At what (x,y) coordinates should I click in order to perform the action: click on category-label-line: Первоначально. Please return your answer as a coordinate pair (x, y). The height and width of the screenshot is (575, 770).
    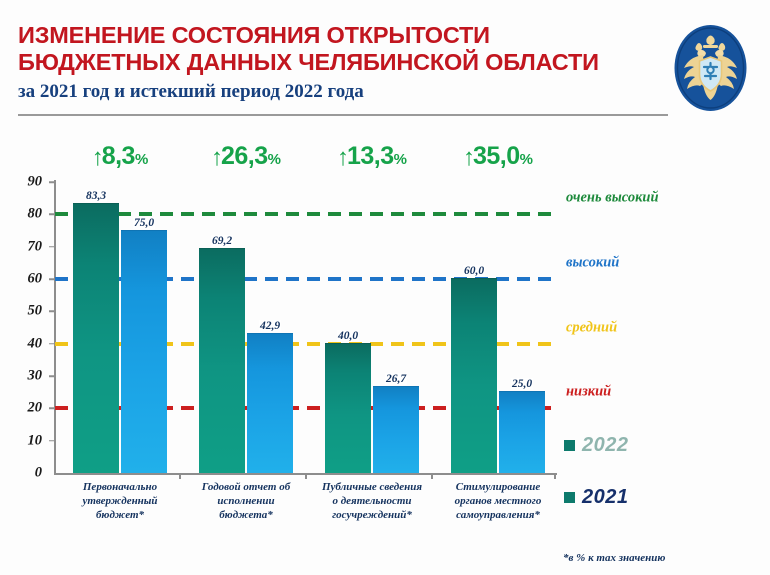
    Looking at the image, I should click on (120, 487).